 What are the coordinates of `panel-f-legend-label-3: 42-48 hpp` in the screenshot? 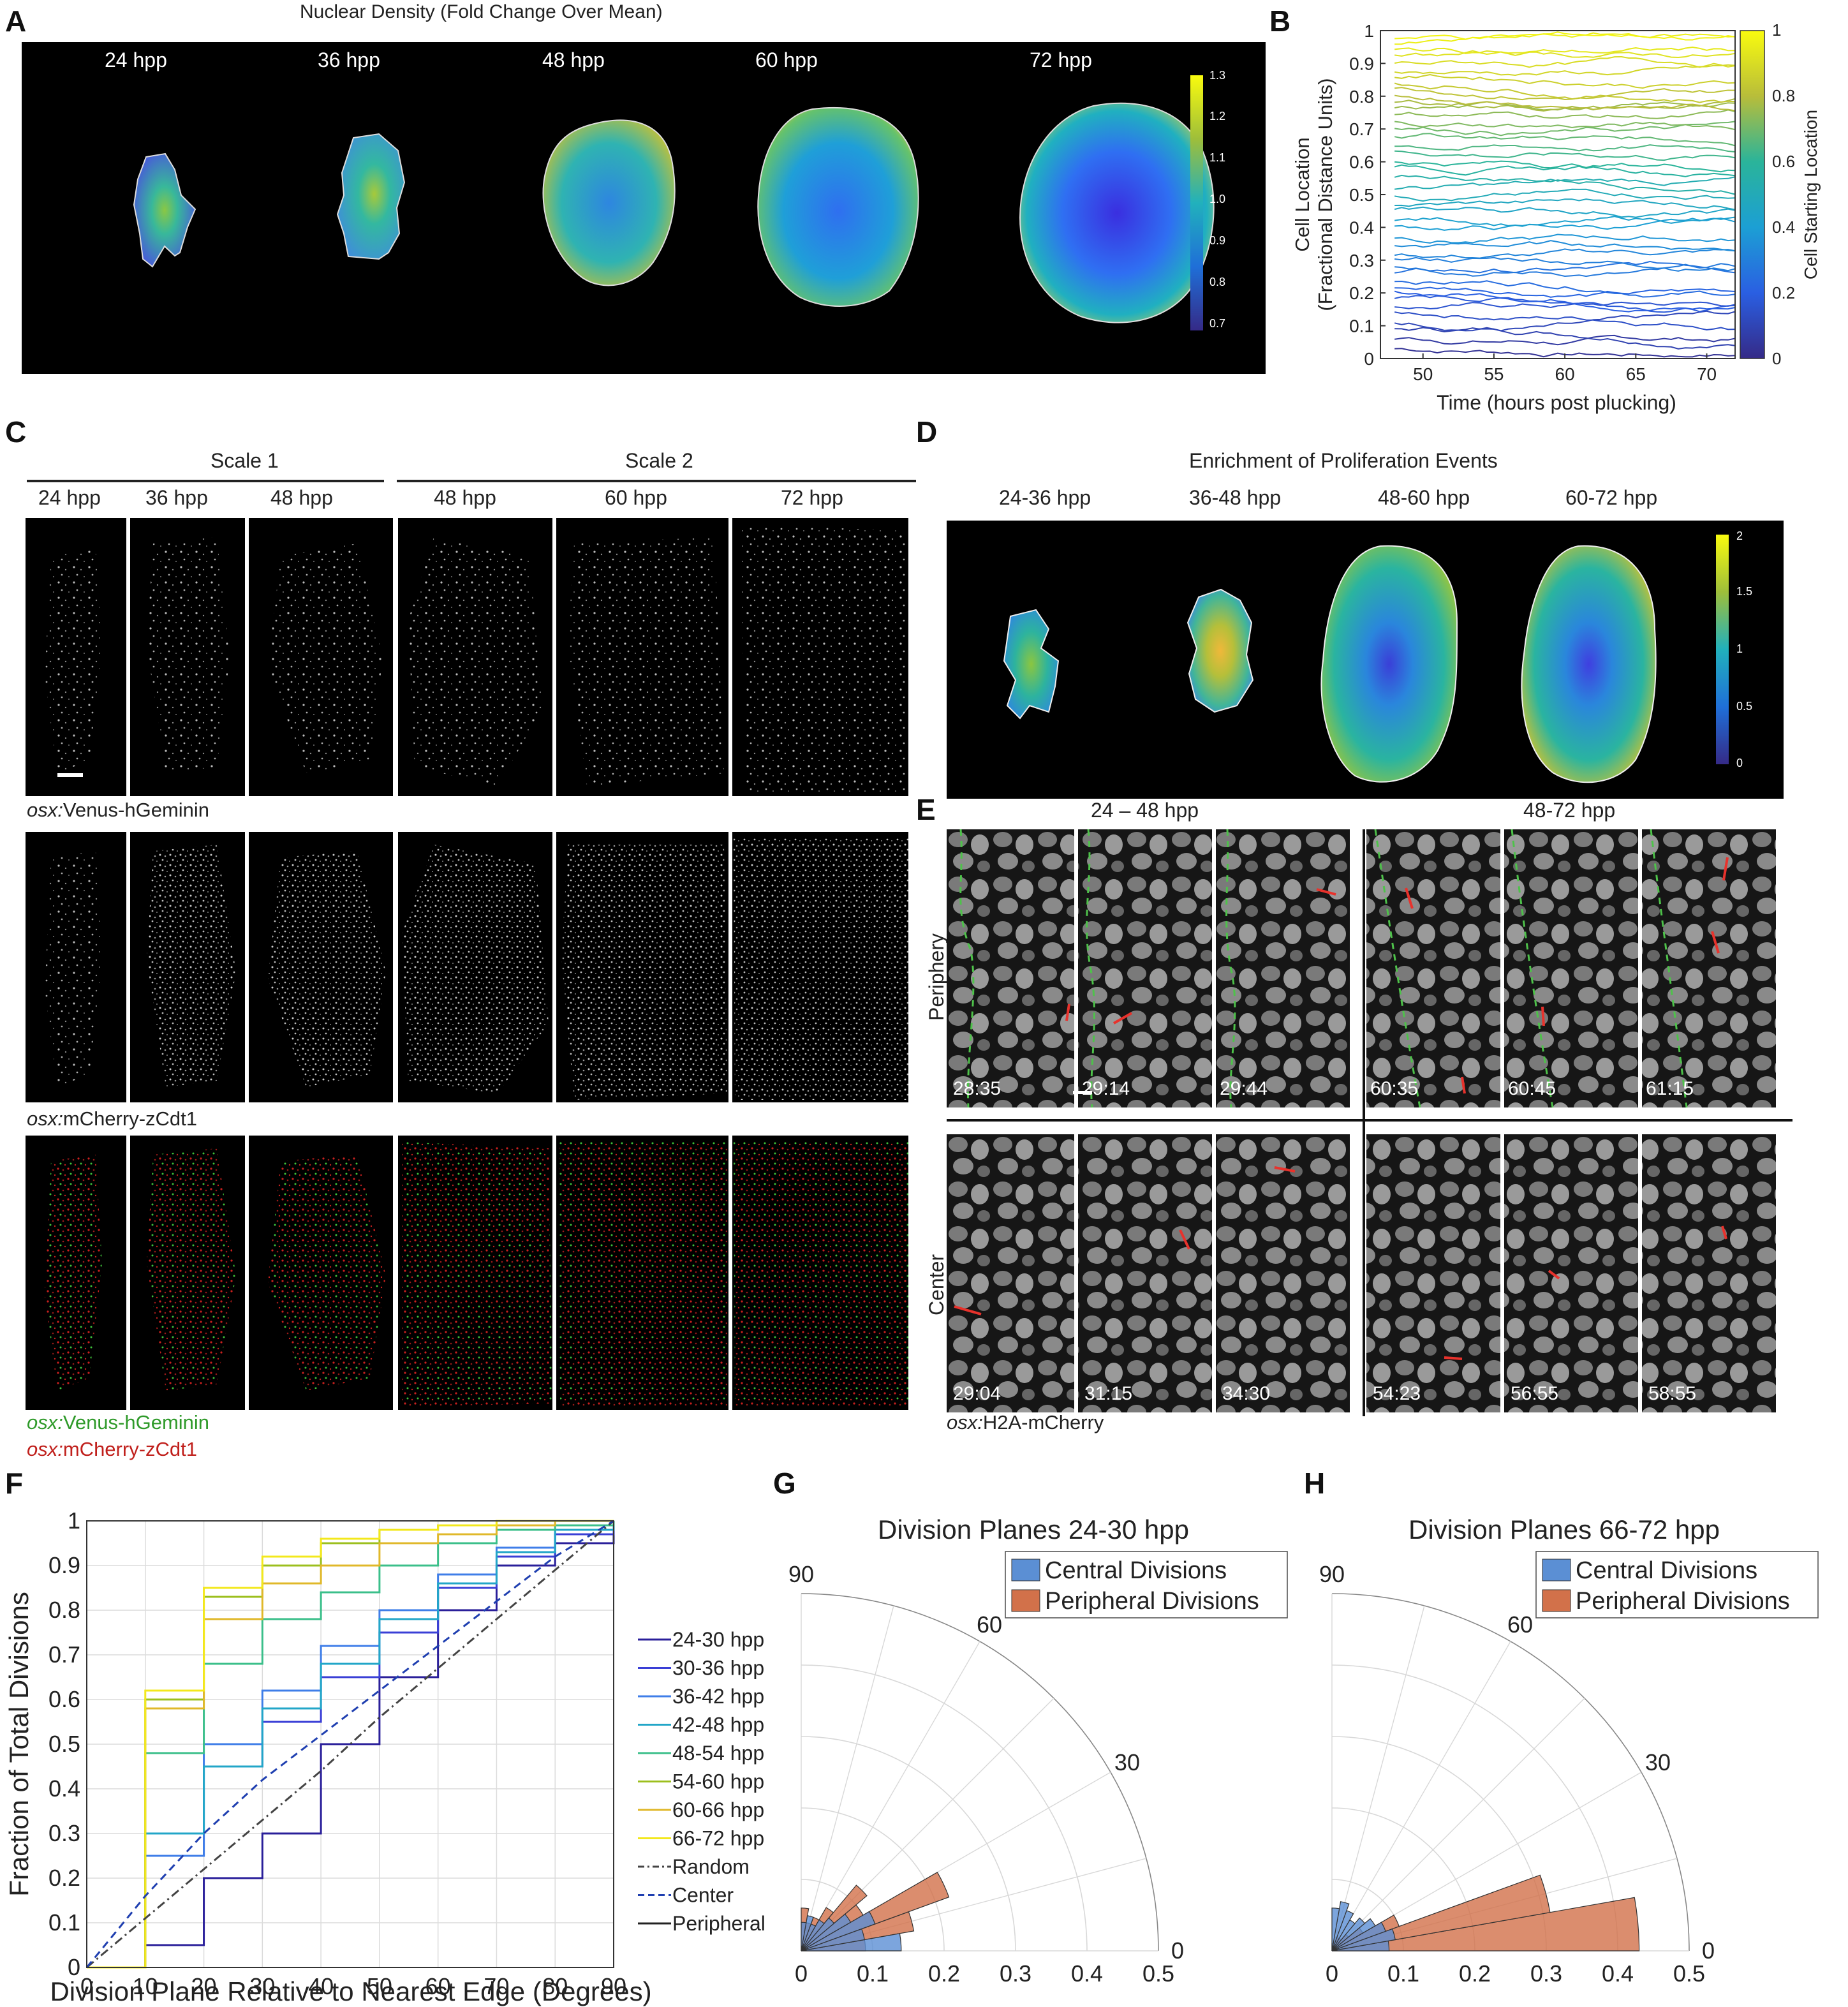 It's located at (718, 1725).